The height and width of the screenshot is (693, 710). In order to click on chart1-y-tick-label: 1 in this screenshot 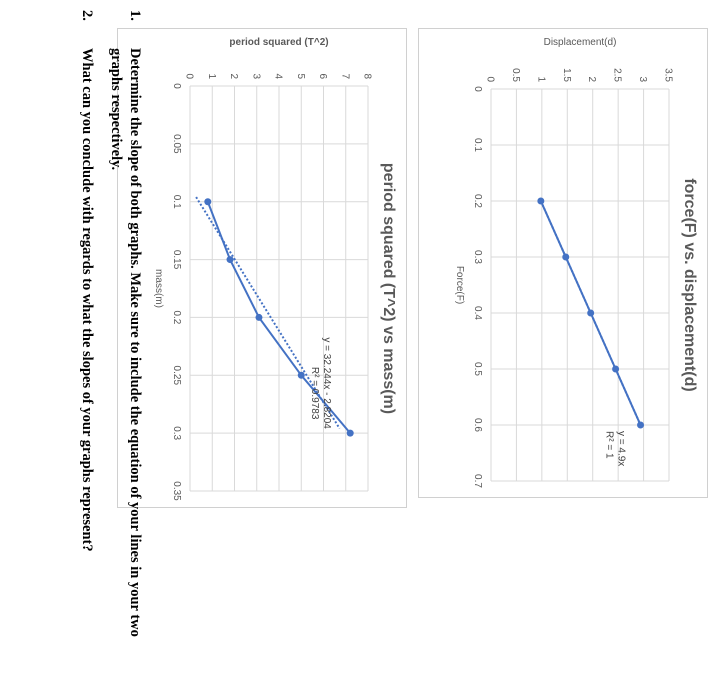, I will do `click(211, 76)`.